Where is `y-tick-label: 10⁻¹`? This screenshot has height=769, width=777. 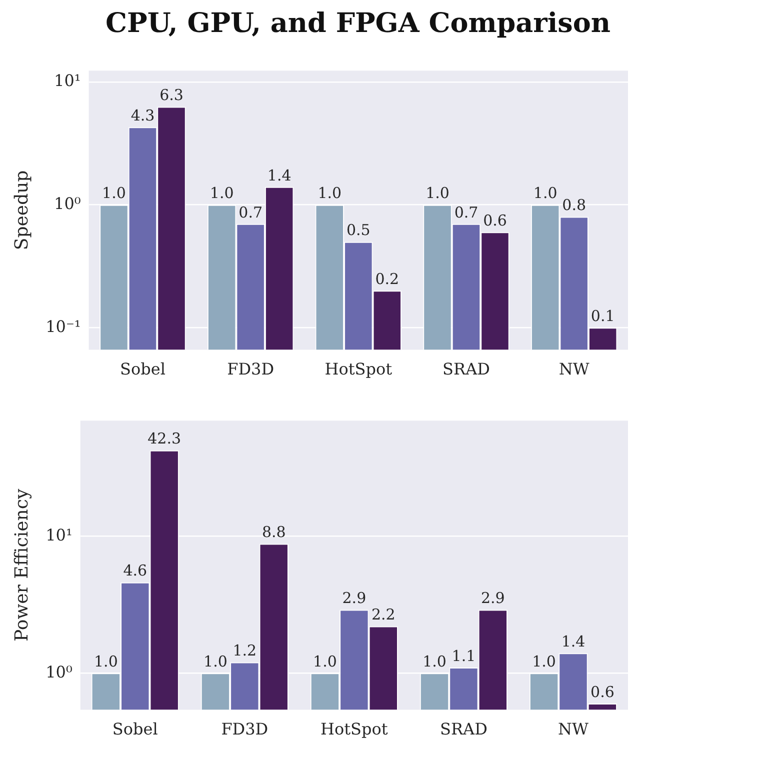
y-tick-label: 10⁻¹ is located at coordinates (63, 326).